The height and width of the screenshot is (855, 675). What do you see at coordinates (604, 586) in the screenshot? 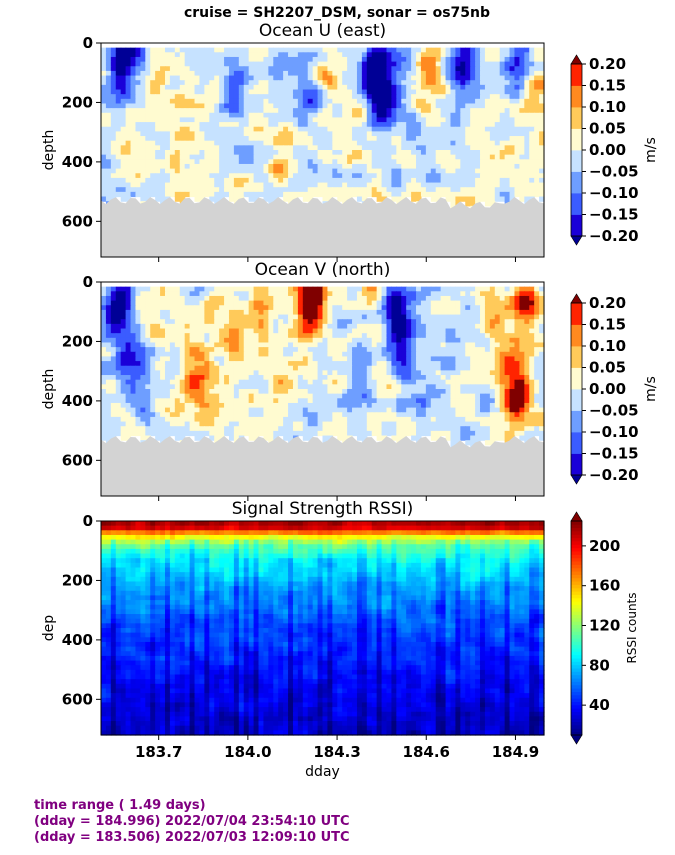
I see `colorbar-tick-label: 160` at bounding box center [604, 586].